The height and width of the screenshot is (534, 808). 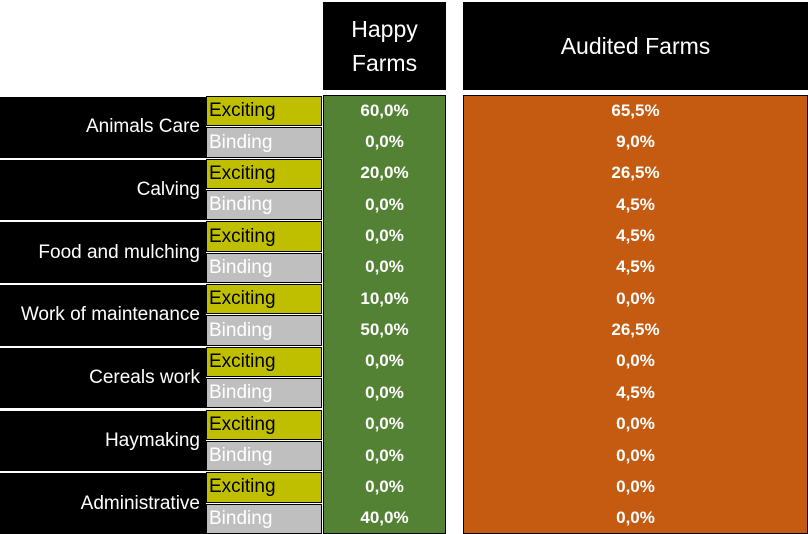 I want to click on audited-farms-header-label: Audited Farms, so click(x=635, y=46).